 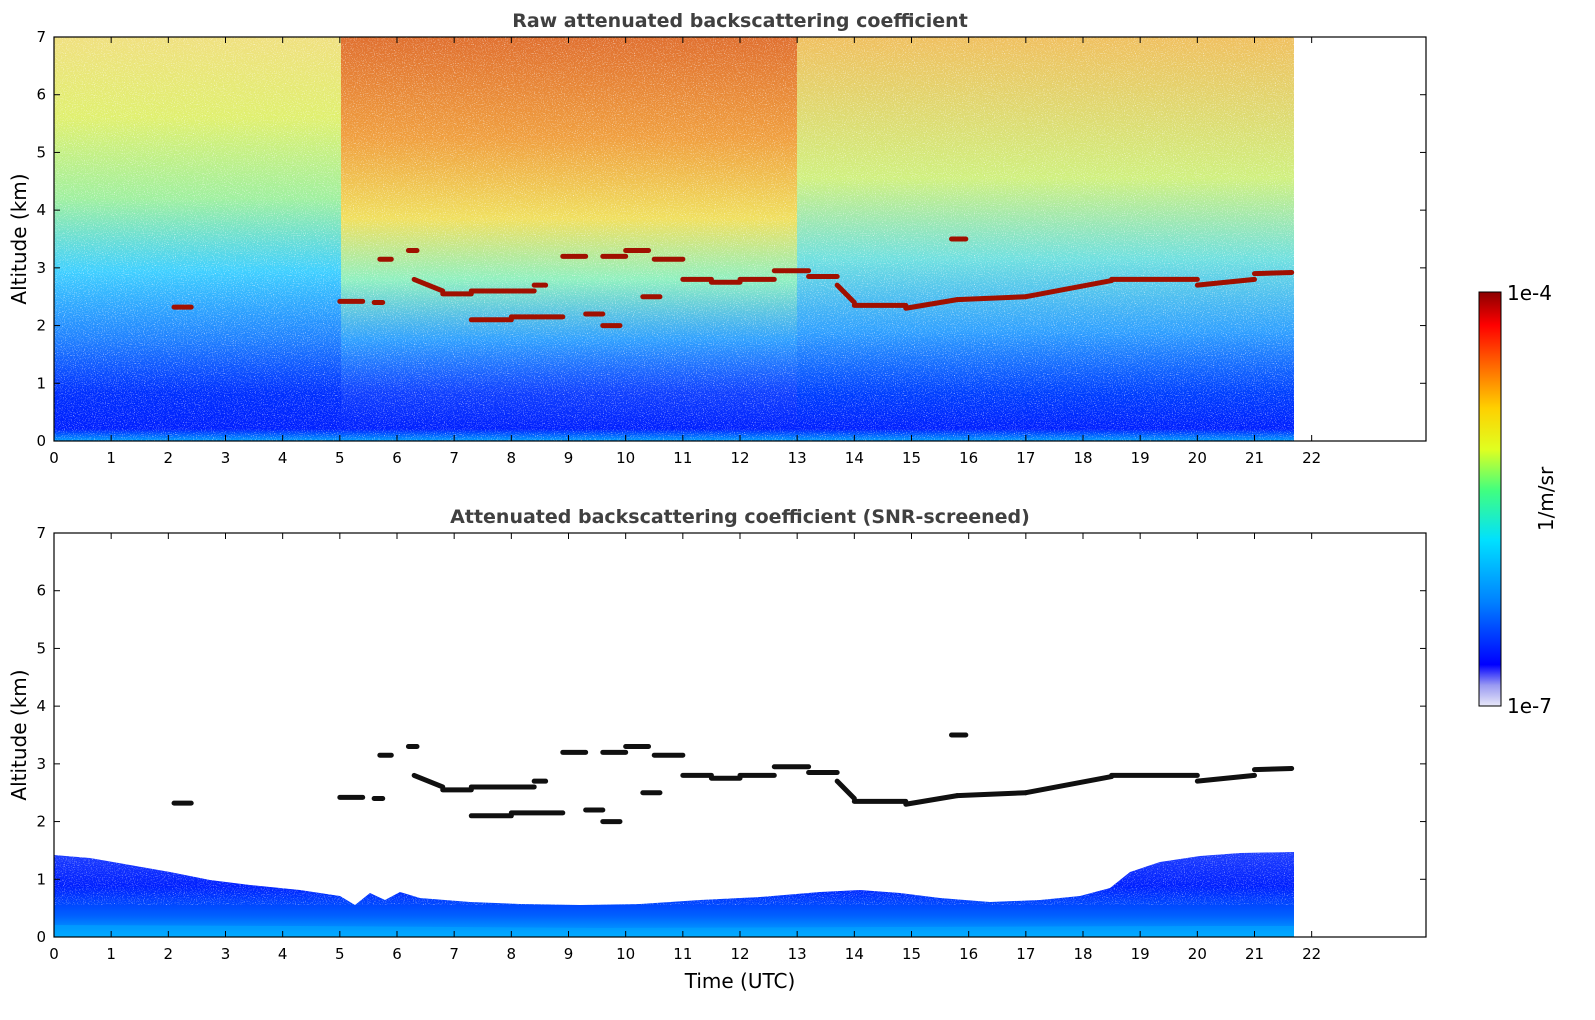 I want to click on panel2-surface-layer, so click(x=674, y=931).